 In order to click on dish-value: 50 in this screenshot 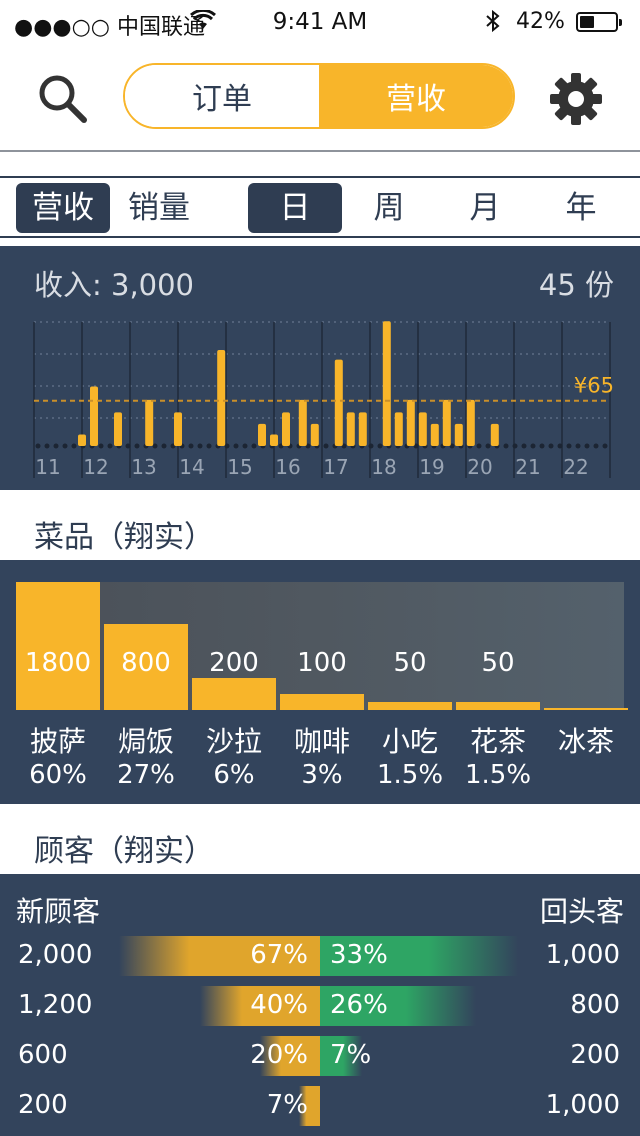, I will do `click(498, 663)`.